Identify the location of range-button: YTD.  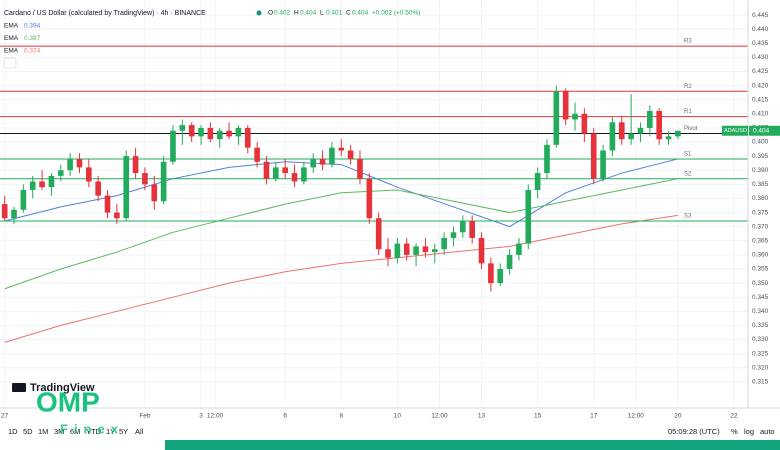
(94, 431).